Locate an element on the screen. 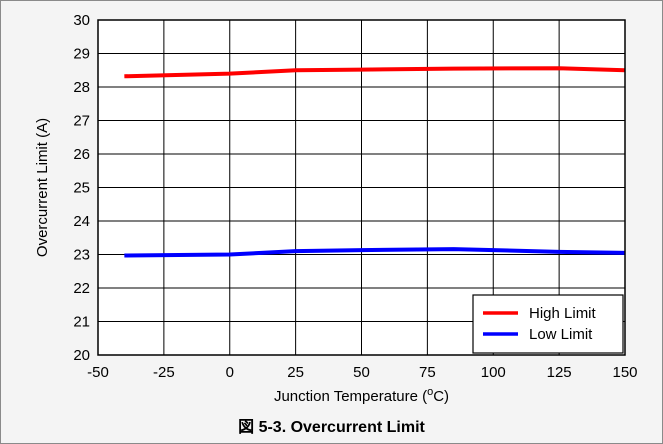 This screenshot has width=663, height=444. x-axis-title-suffix: C) is located at coordinates (441, 396).